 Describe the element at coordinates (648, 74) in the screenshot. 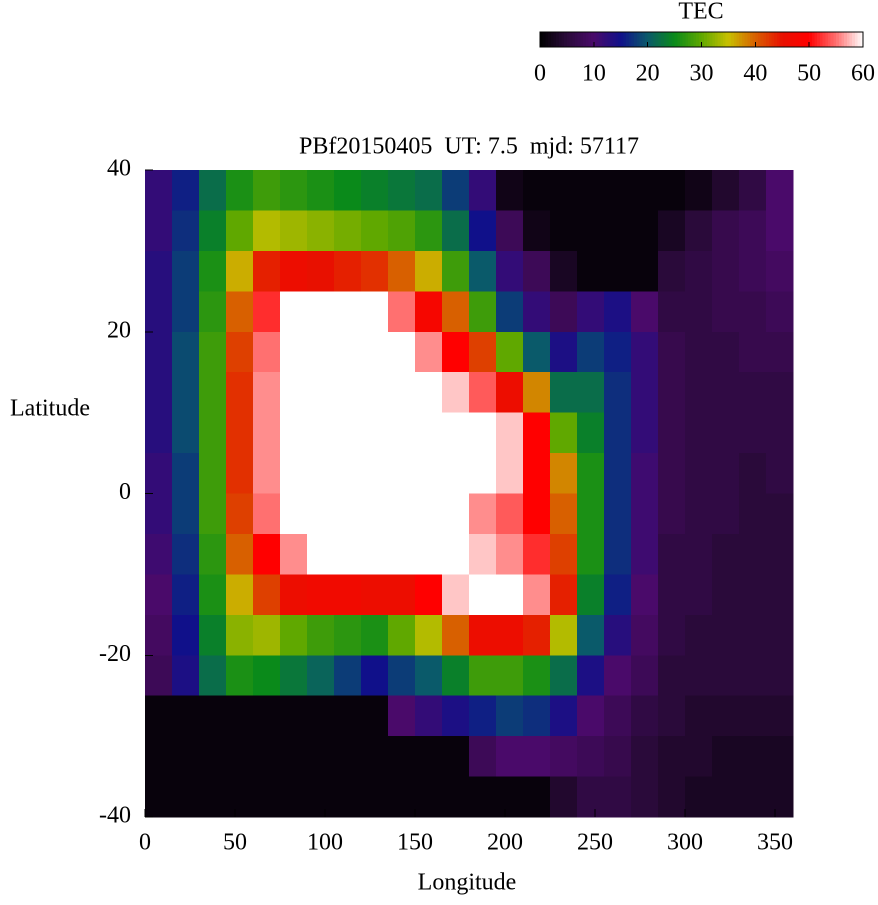

I see `colorbar-tick-label: 20` at that location.